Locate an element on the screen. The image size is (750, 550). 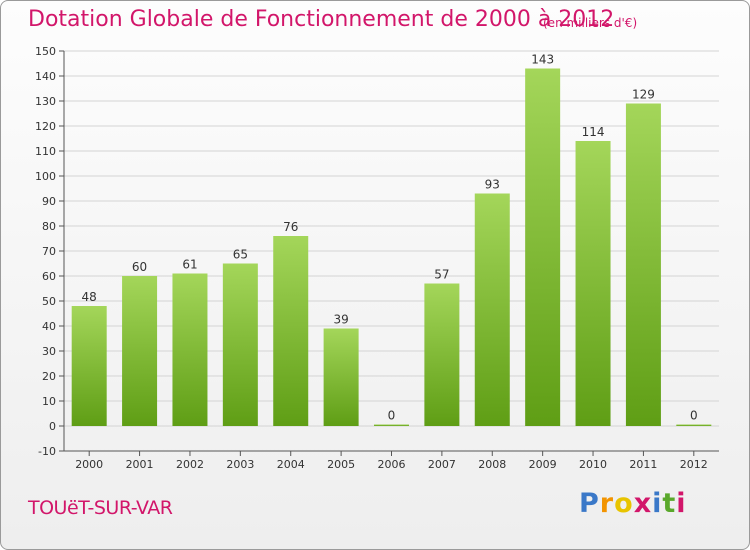
logo-letter: r is located at coordinates (607, 503).